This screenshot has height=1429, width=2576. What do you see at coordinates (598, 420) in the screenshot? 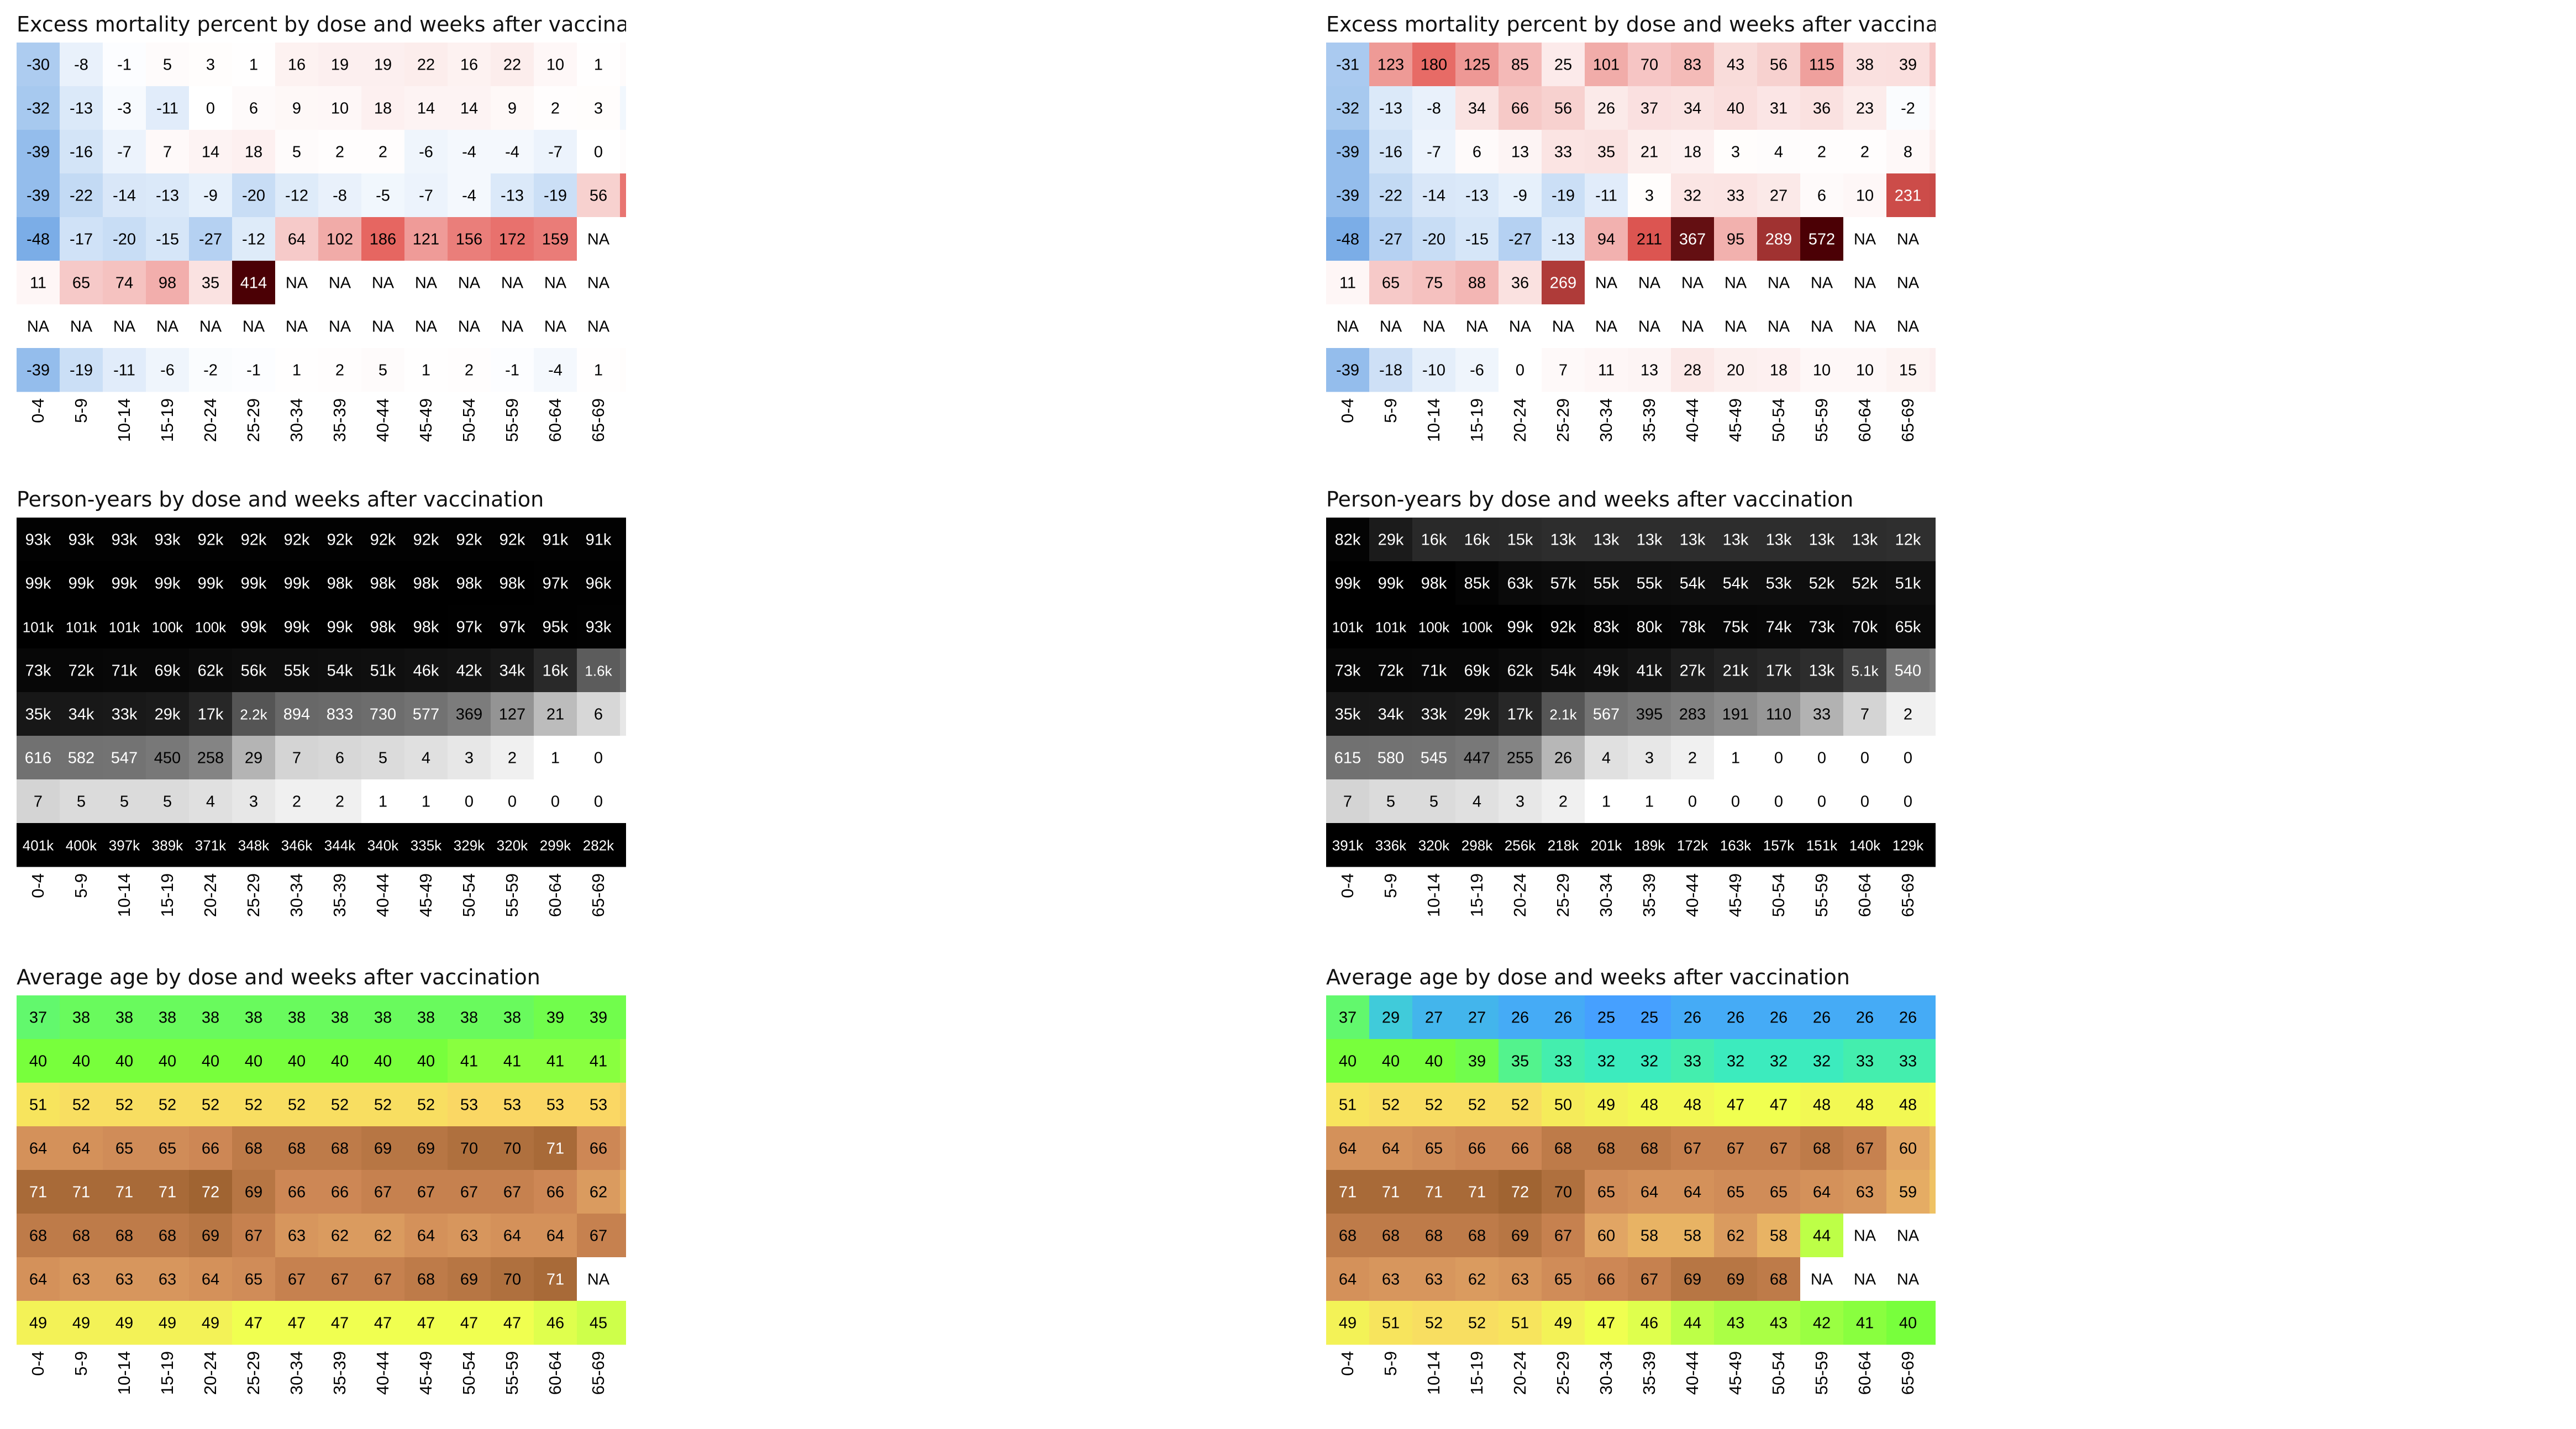
I see `column-label: 65-69` at bounding box center [598, 420].